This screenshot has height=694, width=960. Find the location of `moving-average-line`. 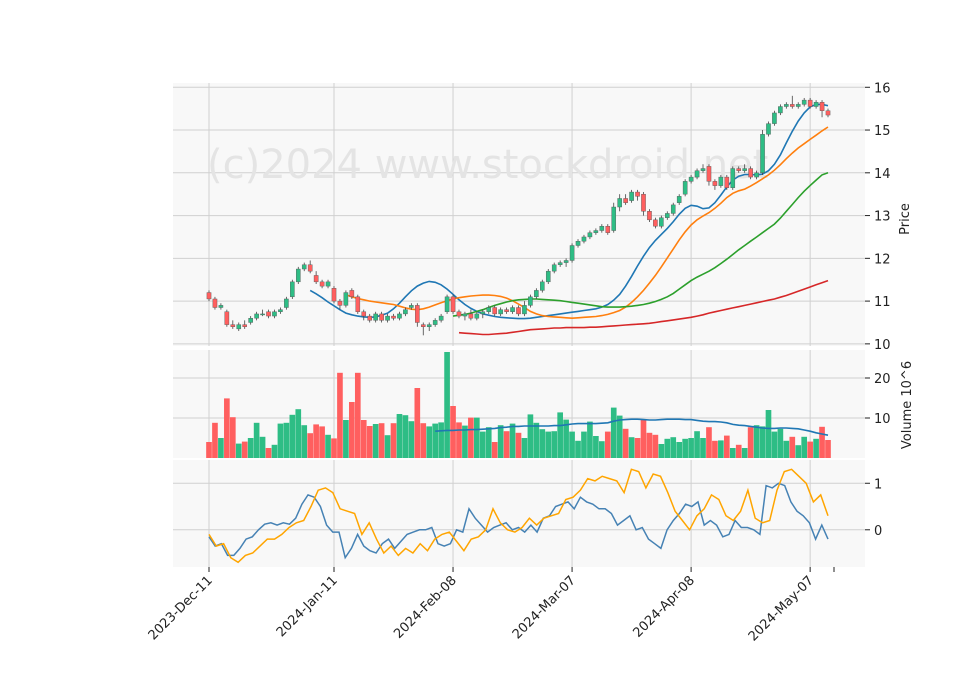

moving-average-line is located at coordinates (587, 223).